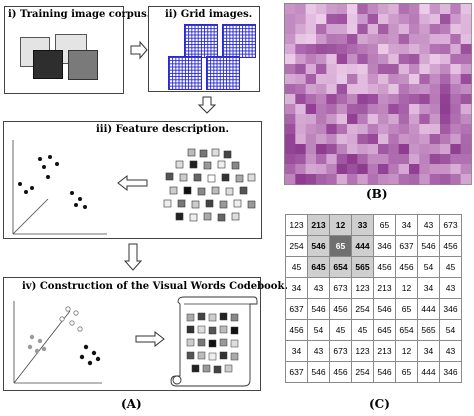  What do you see at coordinates (373, 351) in the screenshot?
I see `grid-row: 34 43 673 123 213 12 34 43` at bounding box center [373, 351].